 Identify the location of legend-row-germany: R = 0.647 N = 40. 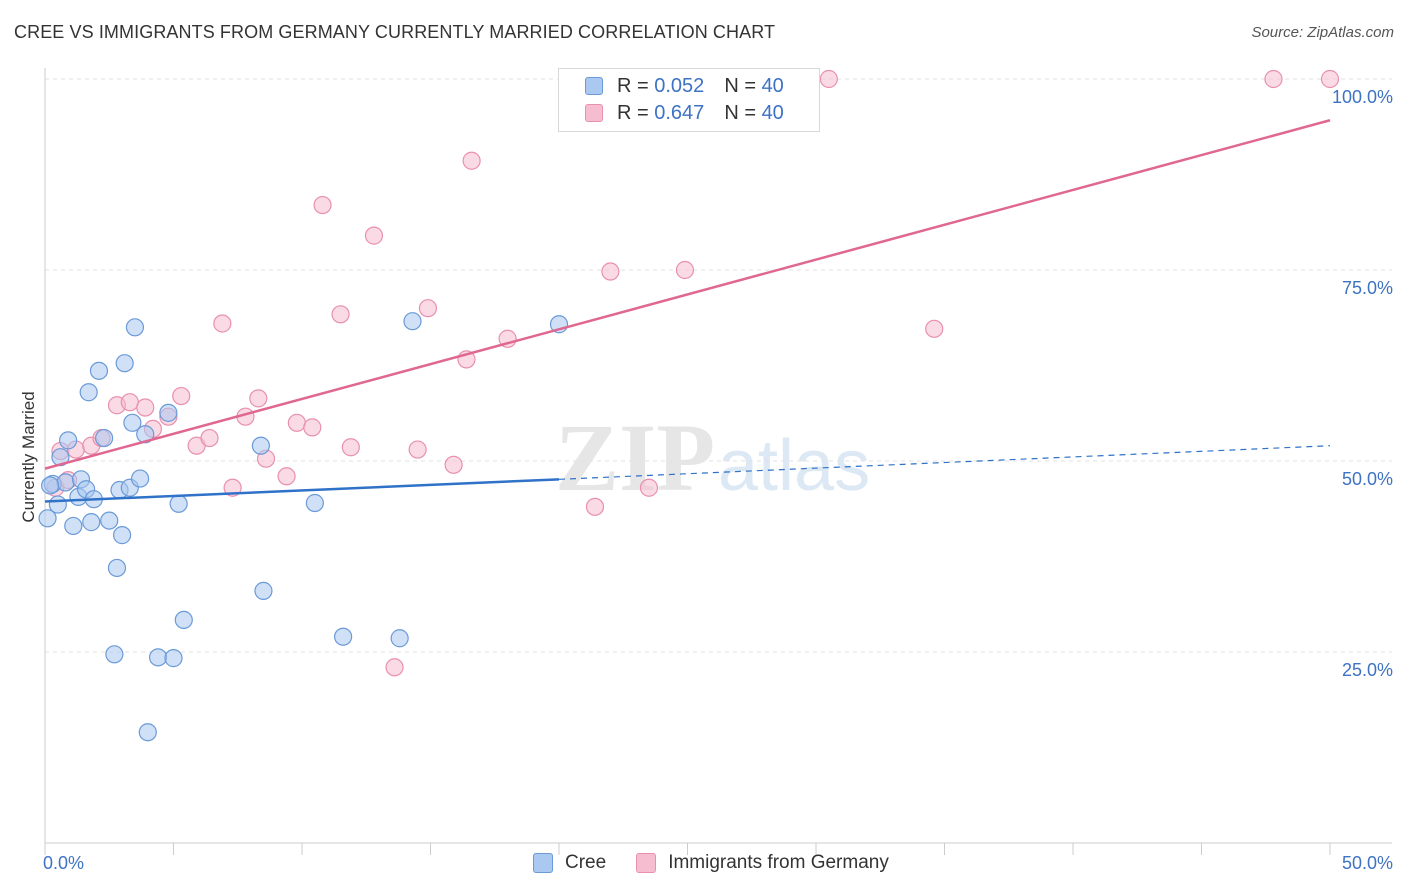
(684, 113).